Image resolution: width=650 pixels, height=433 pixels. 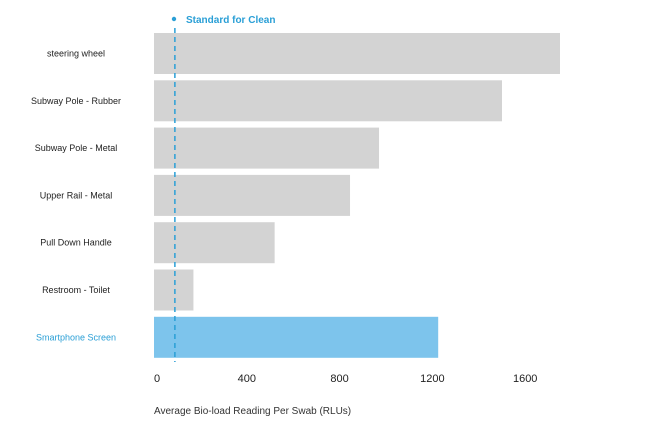 What do you see at coordinates (157, 379) in the screenshot?
I see `x-tick-label-0: 0` at bounding box center [157, 379].